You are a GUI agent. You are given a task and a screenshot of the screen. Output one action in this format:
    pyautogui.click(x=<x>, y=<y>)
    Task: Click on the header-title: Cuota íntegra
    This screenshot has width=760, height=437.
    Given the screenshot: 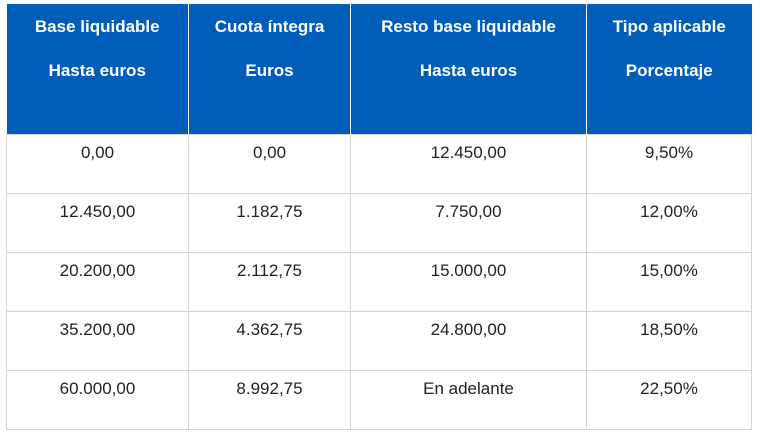 What is the action you would take?
    pyautogui.click(x=269, y=26)
    